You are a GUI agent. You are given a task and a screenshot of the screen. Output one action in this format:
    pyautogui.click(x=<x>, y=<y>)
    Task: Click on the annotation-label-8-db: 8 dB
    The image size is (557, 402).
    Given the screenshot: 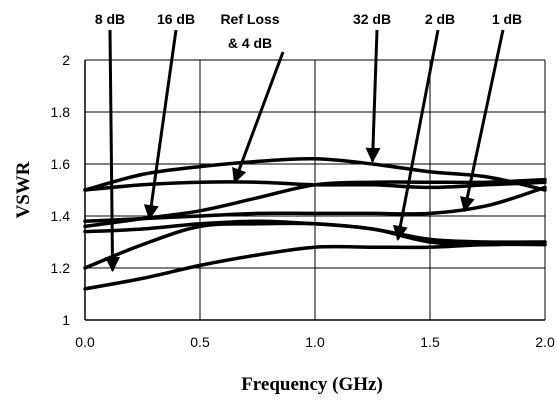 What is the action you would take?
    pyautogui.click(x=110, y=19)
    